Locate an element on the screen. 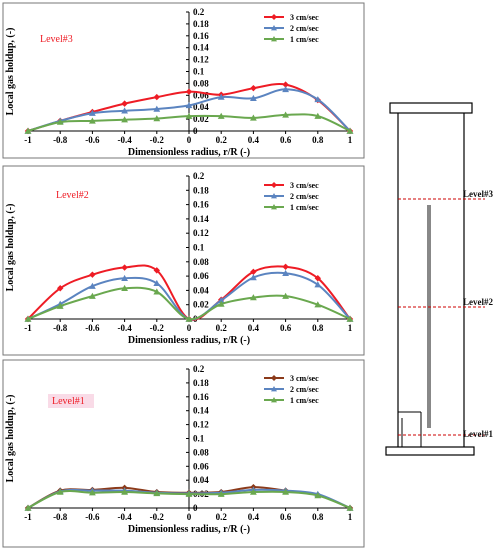 The width and height of the screenshot is (503, 550). chart-3-legend-label-1: 3 cm/sec is located at coordinates (304, 378).